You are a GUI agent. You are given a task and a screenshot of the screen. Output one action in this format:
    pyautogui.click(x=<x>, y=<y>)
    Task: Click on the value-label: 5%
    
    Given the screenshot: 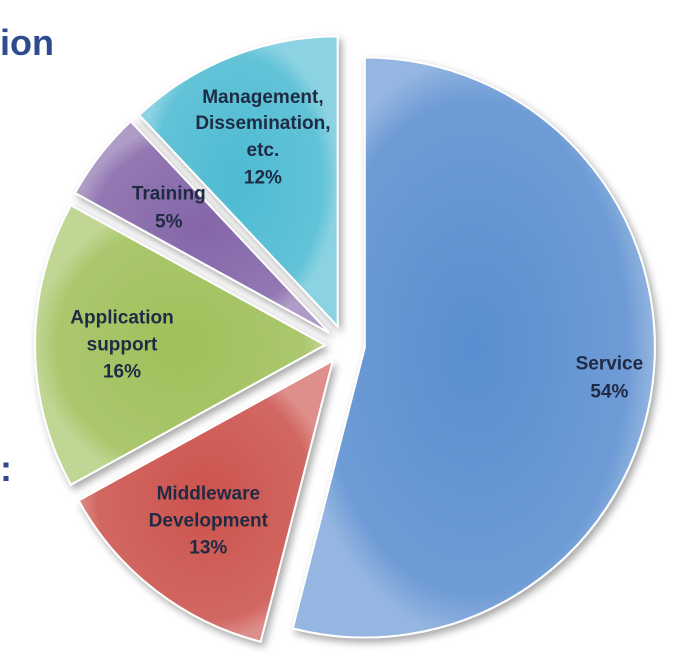 What is the action you would take?
    pyautogui.click(x=169, y=222)
    